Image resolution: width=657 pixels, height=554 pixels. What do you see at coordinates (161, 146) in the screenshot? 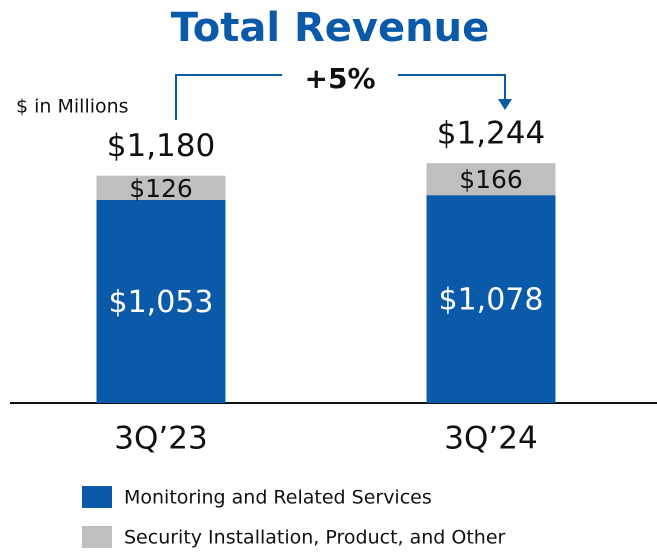
I see `total-label: $1,180` at bounding box center [161, 146].